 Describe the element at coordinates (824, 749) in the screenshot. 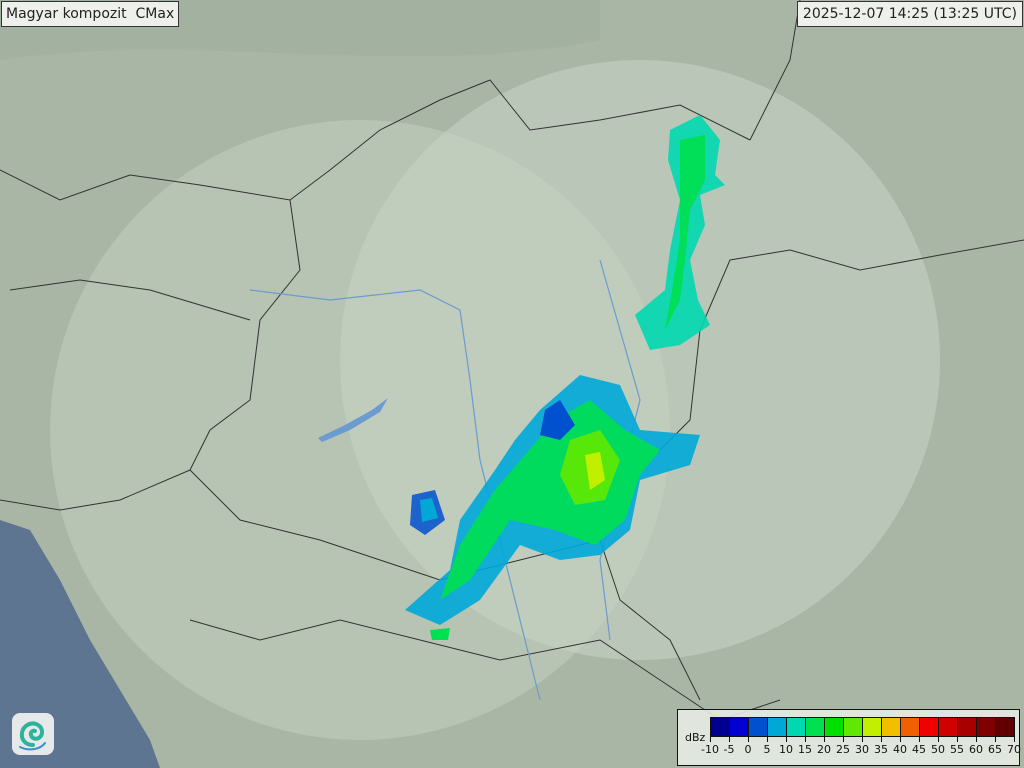

I see `tick-label: 20` at that location.